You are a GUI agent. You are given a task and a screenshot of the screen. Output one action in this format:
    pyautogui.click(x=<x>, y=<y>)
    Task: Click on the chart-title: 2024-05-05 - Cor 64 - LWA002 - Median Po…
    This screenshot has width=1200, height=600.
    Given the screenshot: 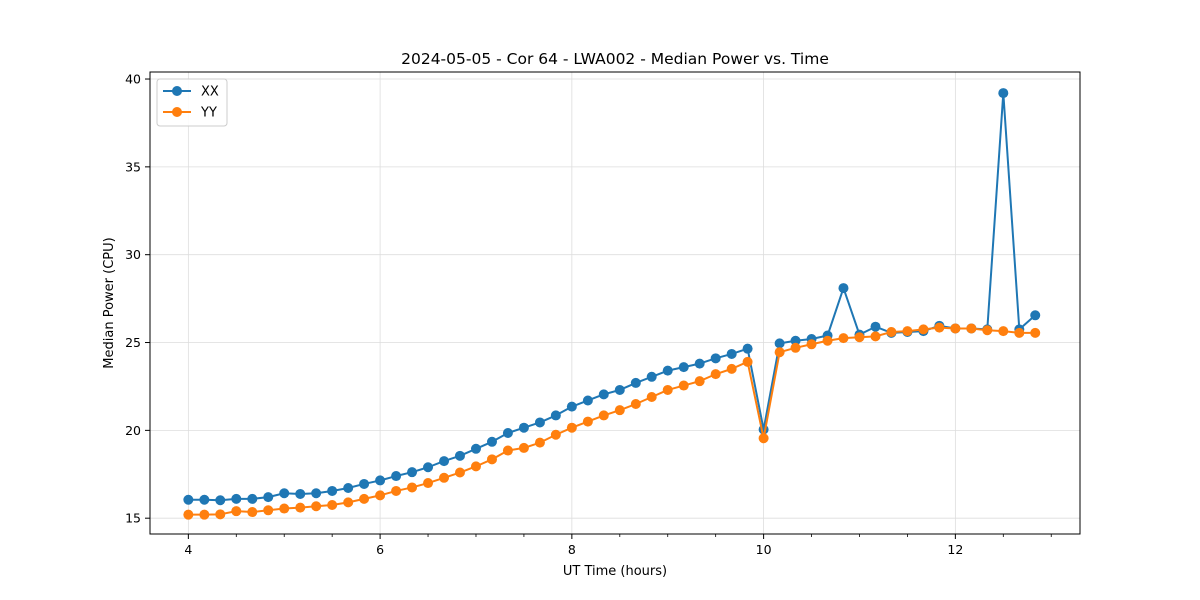 What is the action you would take?
    pyautogui.click(x=615, y=59)
    